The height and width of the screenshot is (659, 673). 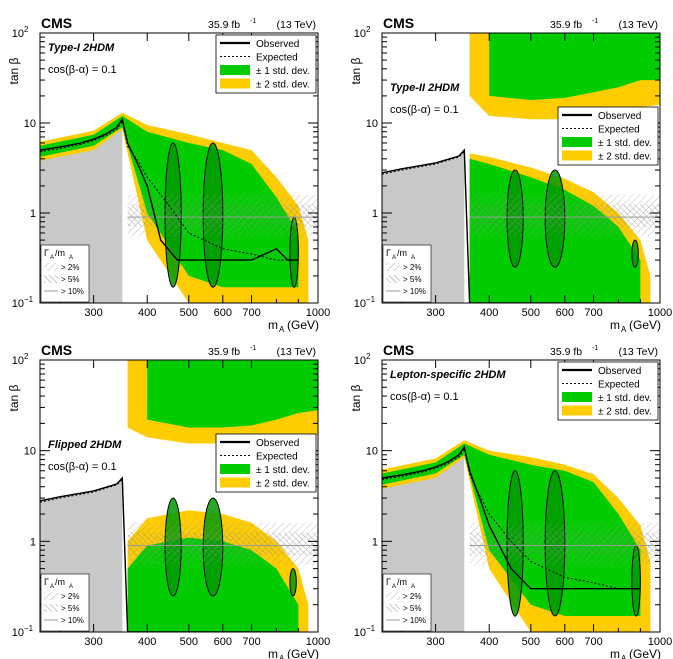 What do you see at coordinates (435, 642) in the screenshot?
I see `x-tick-label: 300` at bounding box center [435, 642].